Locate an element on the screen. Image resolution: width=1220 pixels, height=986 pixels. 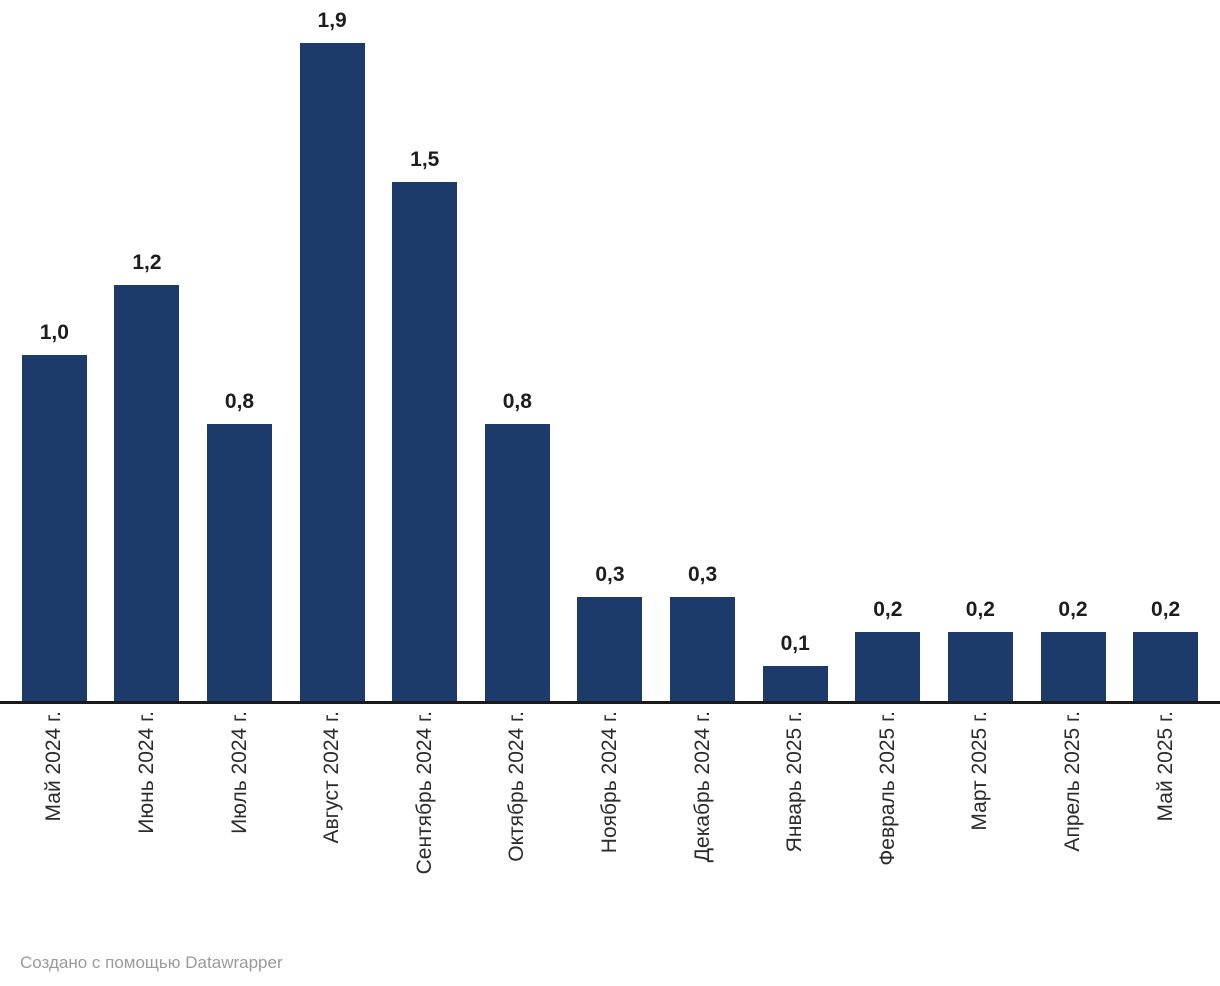
x-axis-label-cell: Сентябрь 2024 г. is located at coordinates (424, 811).